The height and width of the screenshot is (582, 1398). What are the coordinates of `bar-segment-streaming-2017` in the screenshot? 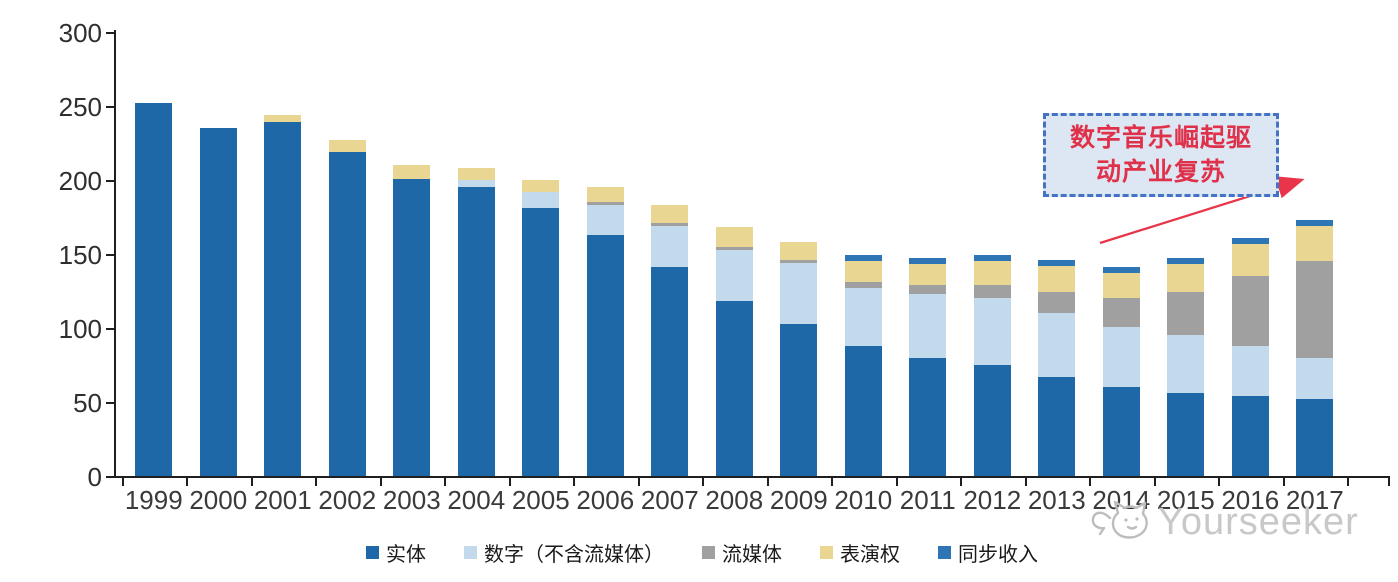 It's located at (1315, 309).